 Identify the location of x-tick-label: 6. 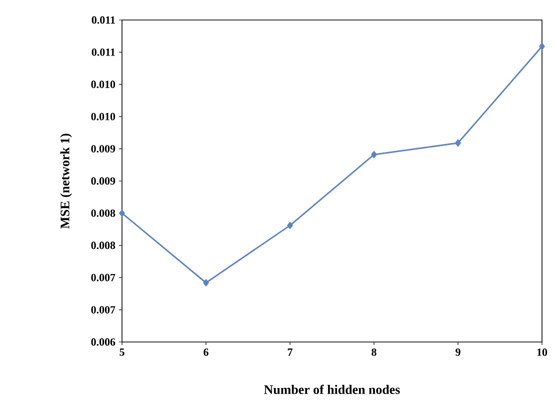
(206, 352).